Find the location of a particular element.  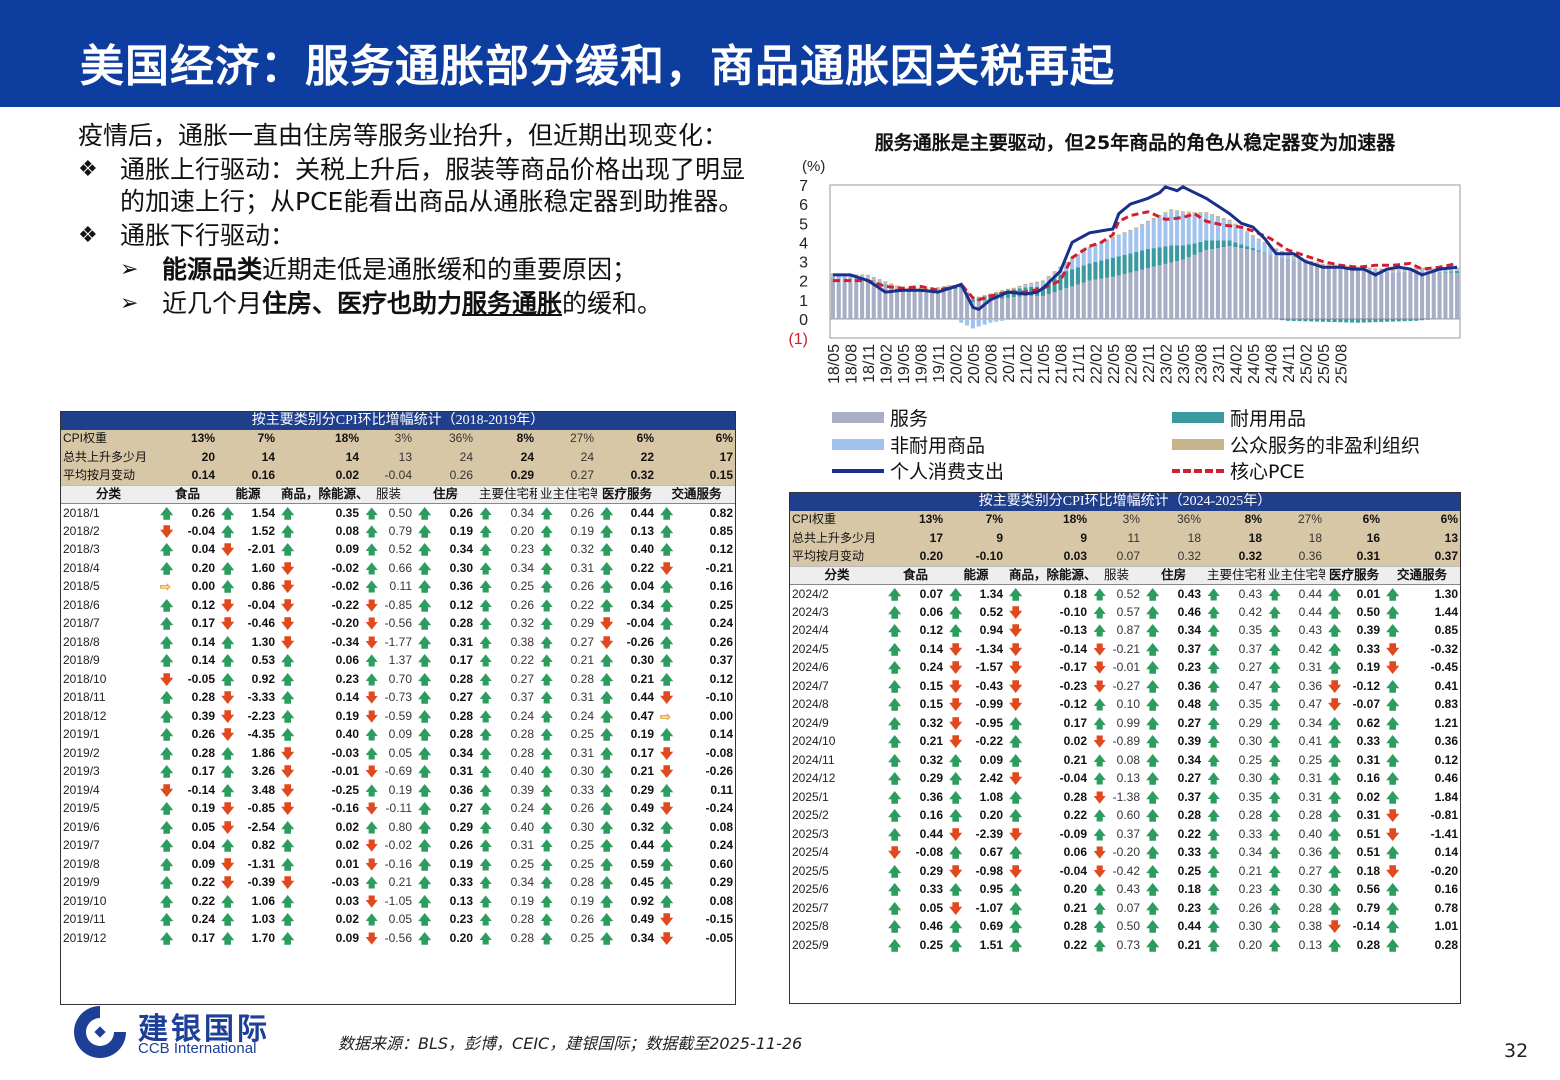

table-cell: 🡅 0.30 is located at coordinates (1234, 927).